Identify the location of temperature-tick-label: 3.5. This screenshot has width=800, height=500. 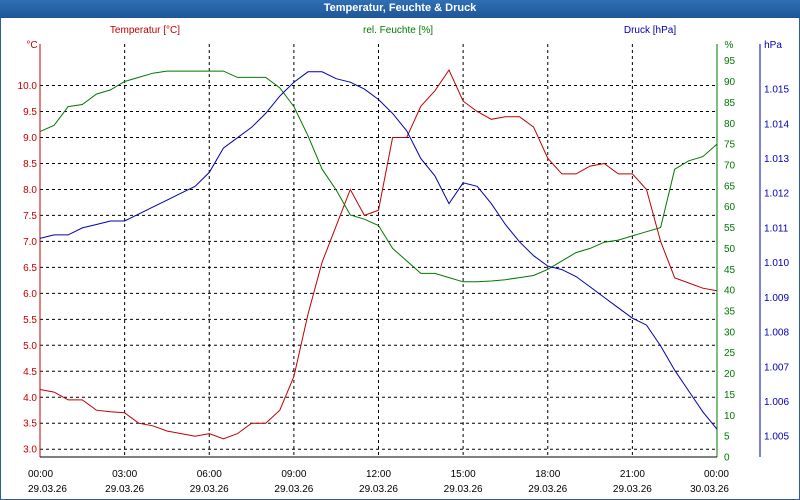
(30, 424).